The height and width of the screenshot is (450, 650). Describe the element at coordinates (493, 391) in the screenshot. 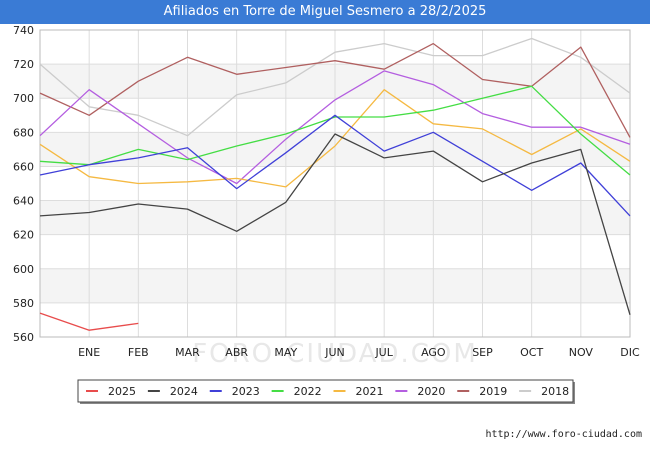

I see `legend-label-2019: 2019` at that location.